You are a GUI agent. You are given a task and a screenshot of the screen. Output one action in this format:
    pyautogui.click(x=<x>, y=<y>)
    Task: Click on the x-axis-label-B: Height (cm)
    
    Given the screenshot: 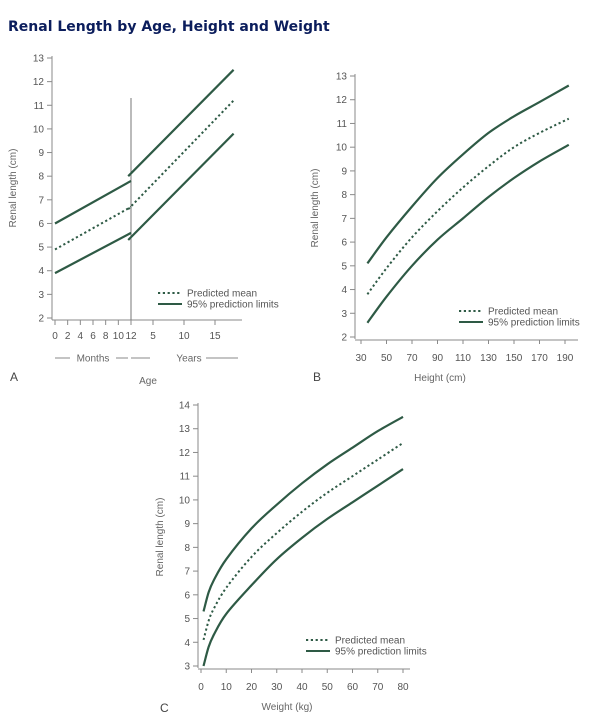 What is the action you would take?
    pyautogui.click(x=440, y=378)
    